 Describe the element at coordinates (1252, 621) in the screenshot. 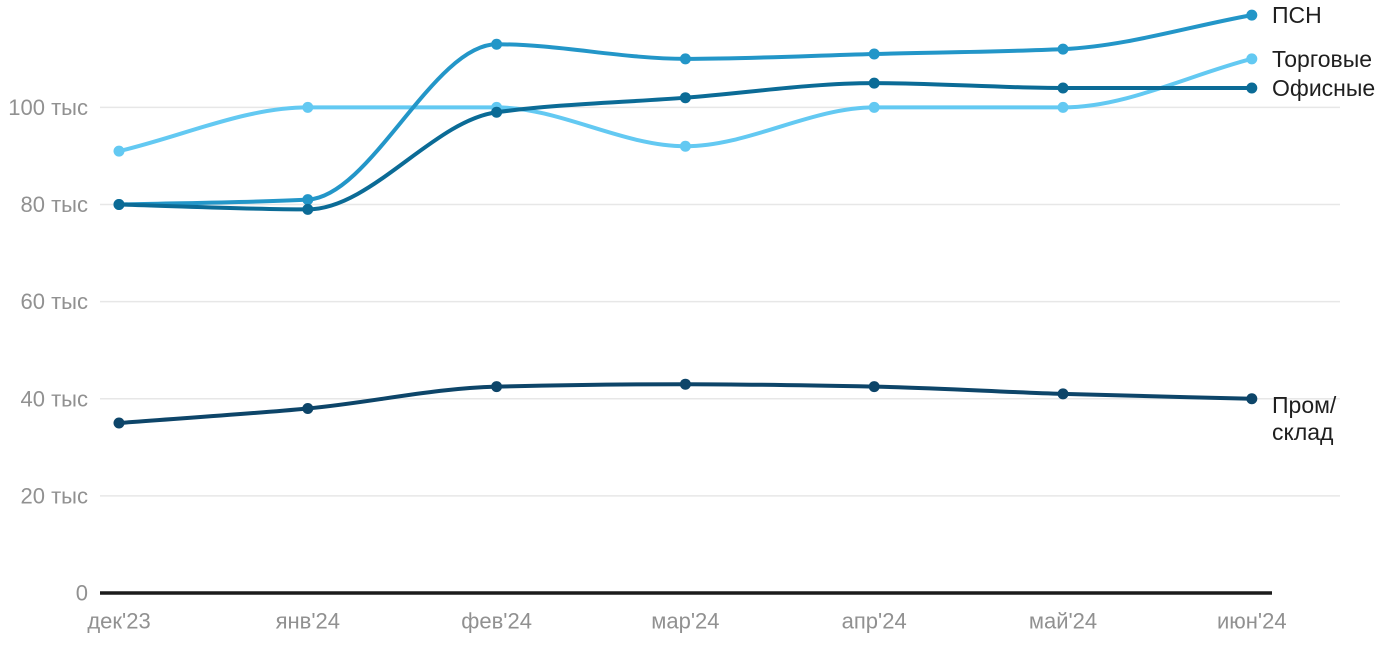

I see `x-tick-label: июн'24` at that location.